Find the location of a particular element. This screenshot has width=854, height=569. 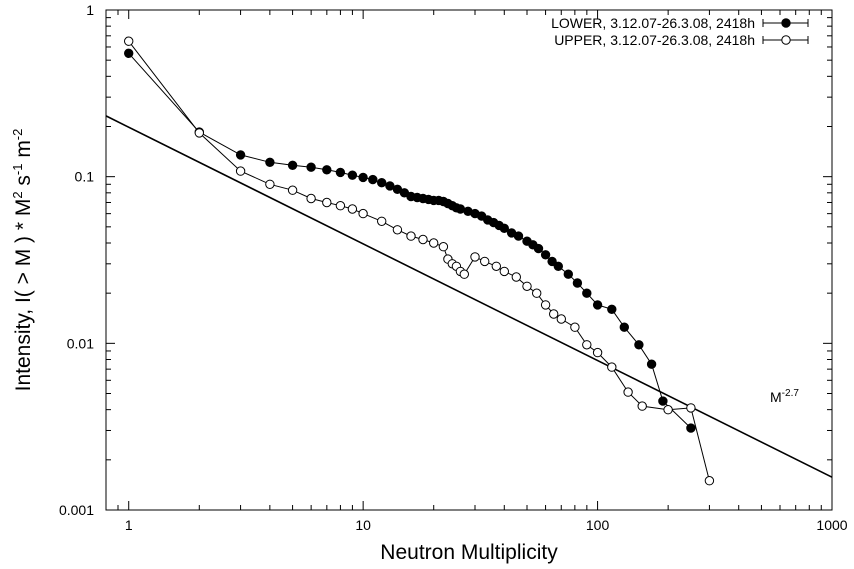

y-tick-label: 0.1 is located at coordinates (85, 177).